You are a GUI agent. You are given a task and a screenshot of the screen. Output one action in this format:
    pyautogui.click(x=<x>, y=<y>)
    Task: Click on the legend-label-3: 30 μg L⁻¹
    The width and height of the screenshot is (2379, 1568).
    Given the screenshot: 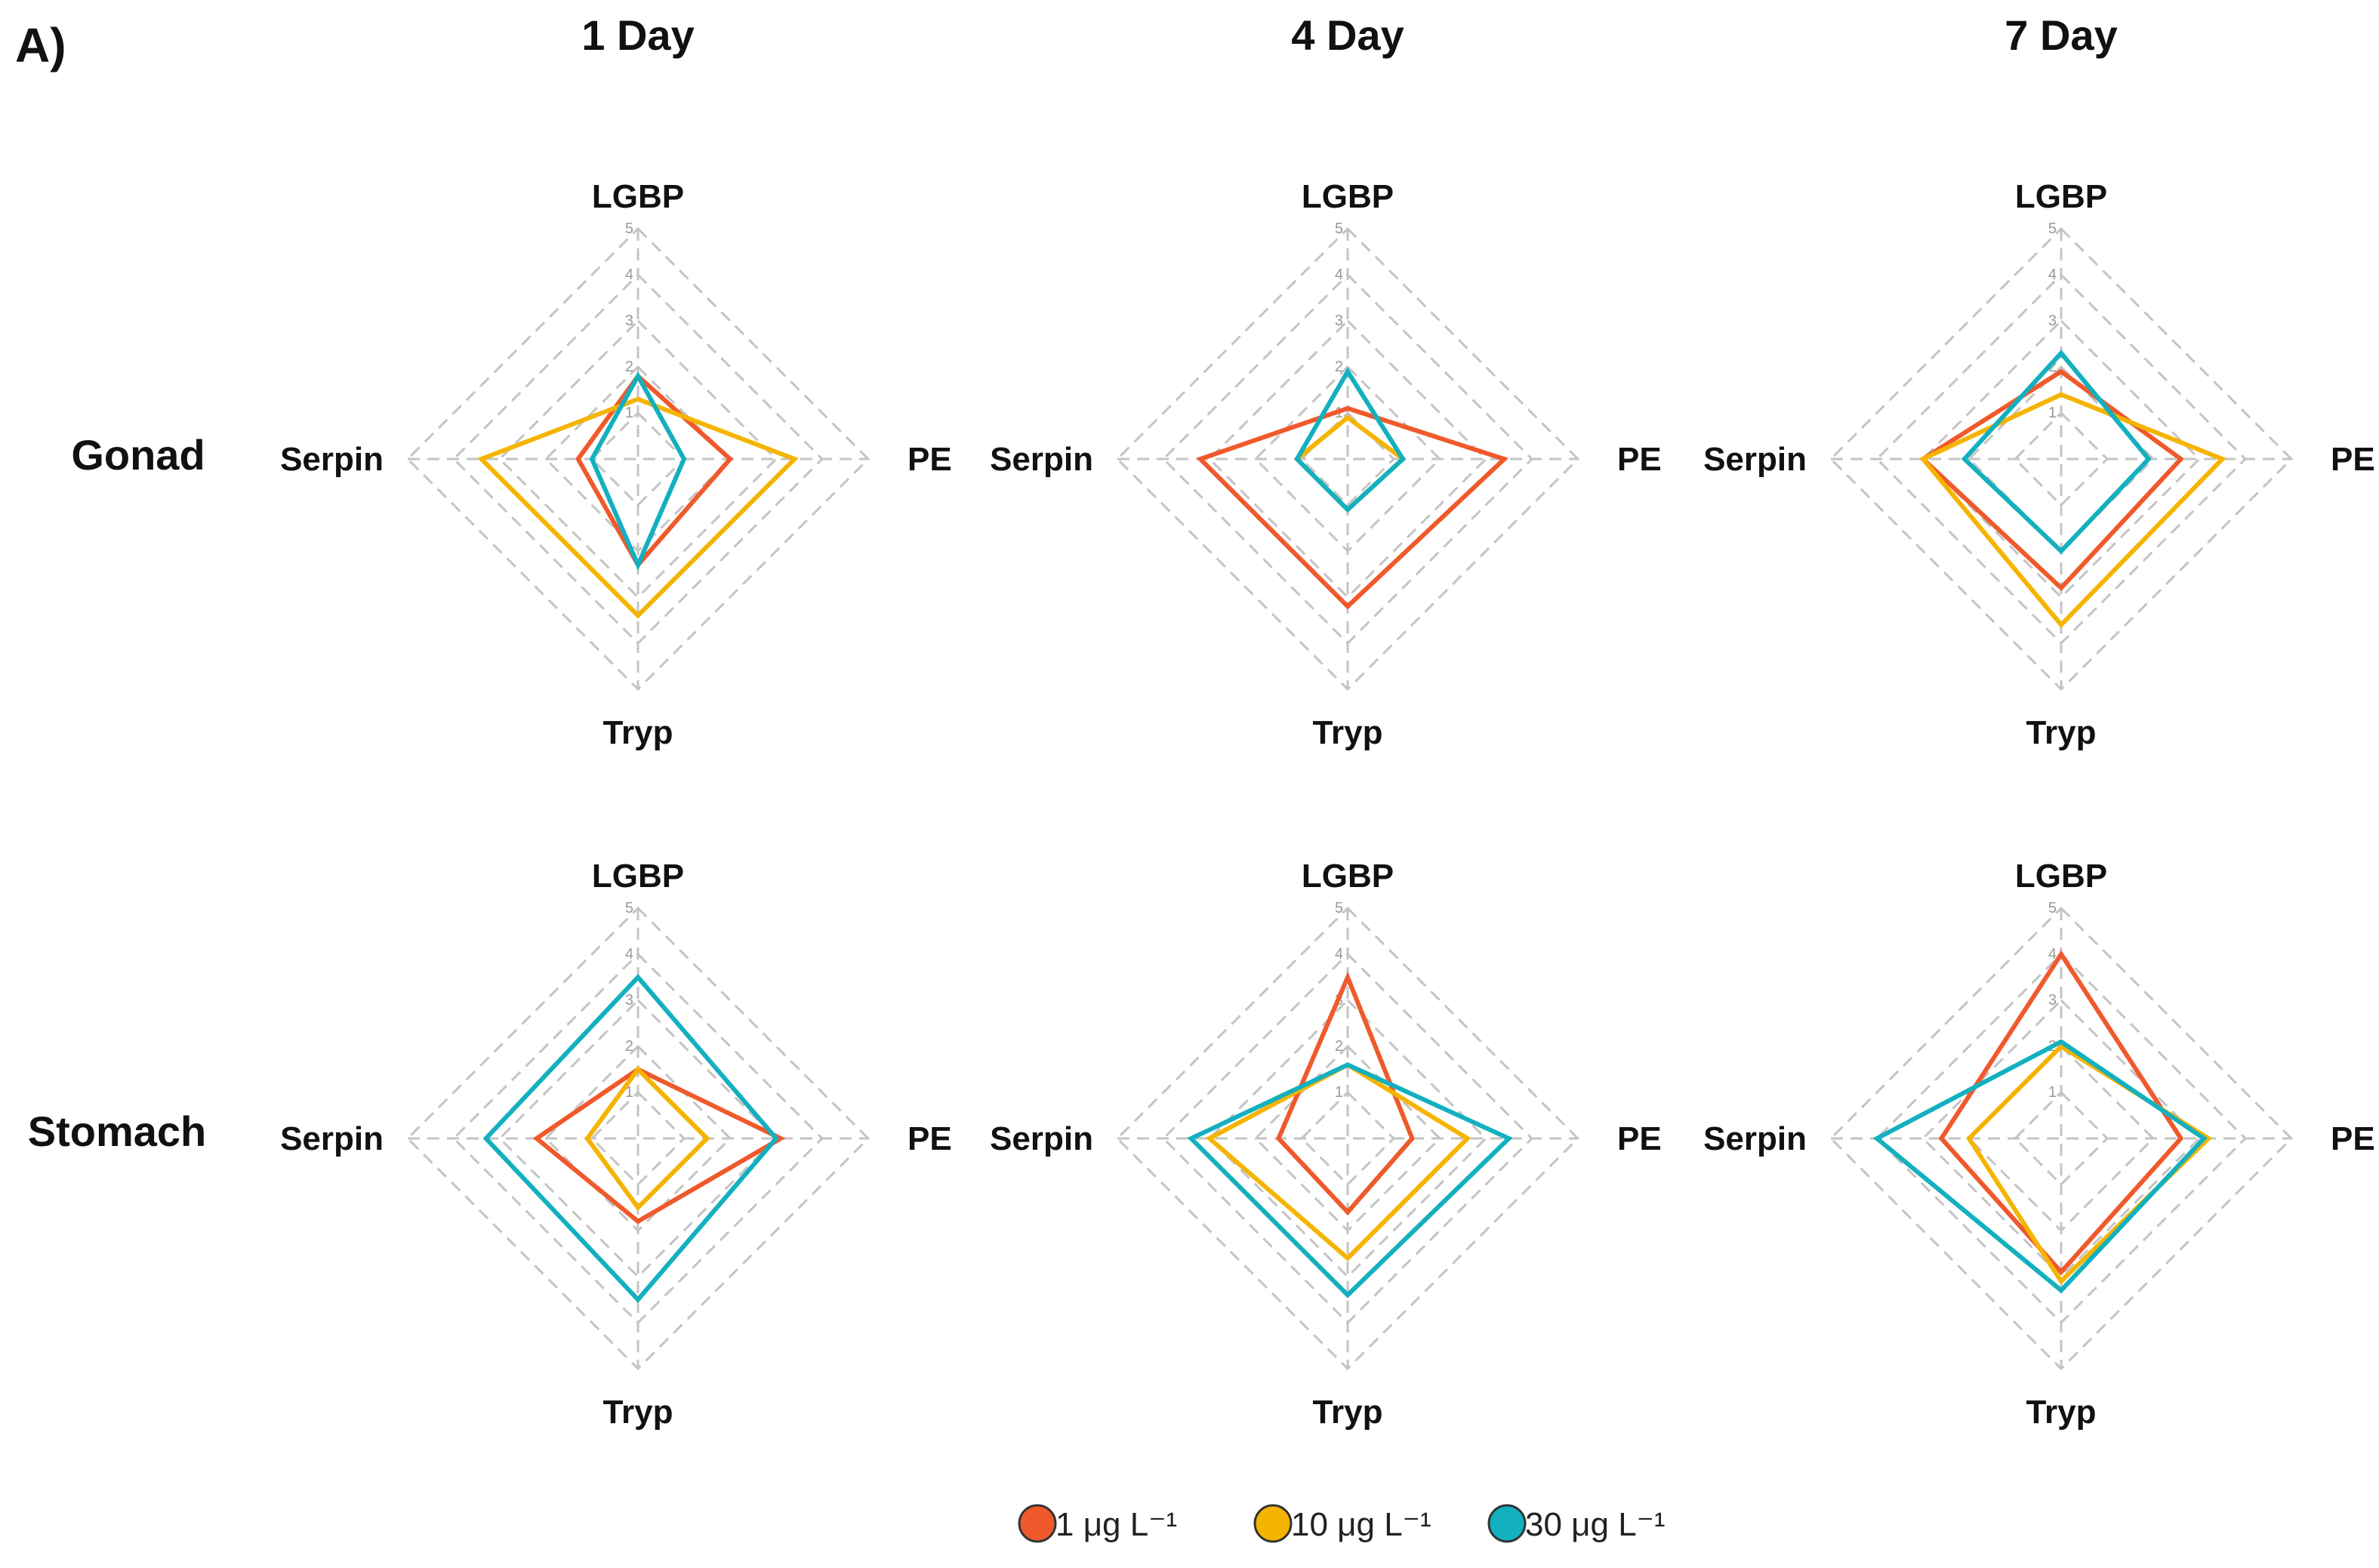 What is the action you would take?
    pyautogui.click(x=1595, y=1524)
    